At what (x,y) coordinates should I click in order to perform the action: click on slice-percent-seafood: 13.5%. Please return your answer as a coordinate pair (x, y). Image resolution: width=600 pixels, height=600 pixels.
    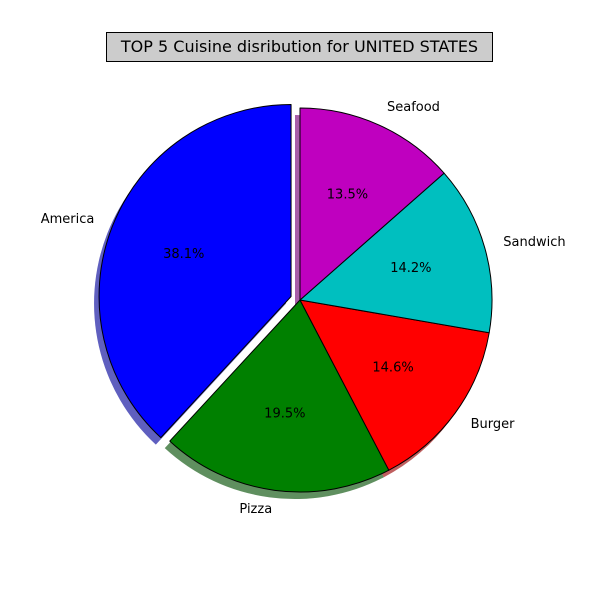
    Looking at the image, I should click on (347, 195).